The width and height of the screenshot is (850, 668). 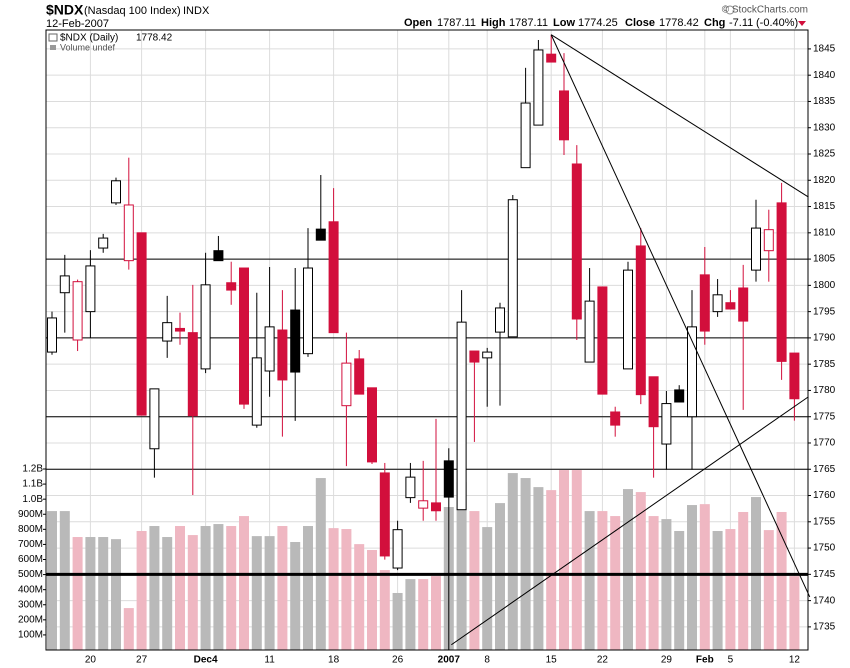 What do you see at coordinates (824, 416) in the screenshot?
I see `y-tick-label: 1775` at bounding box center [824, 416].